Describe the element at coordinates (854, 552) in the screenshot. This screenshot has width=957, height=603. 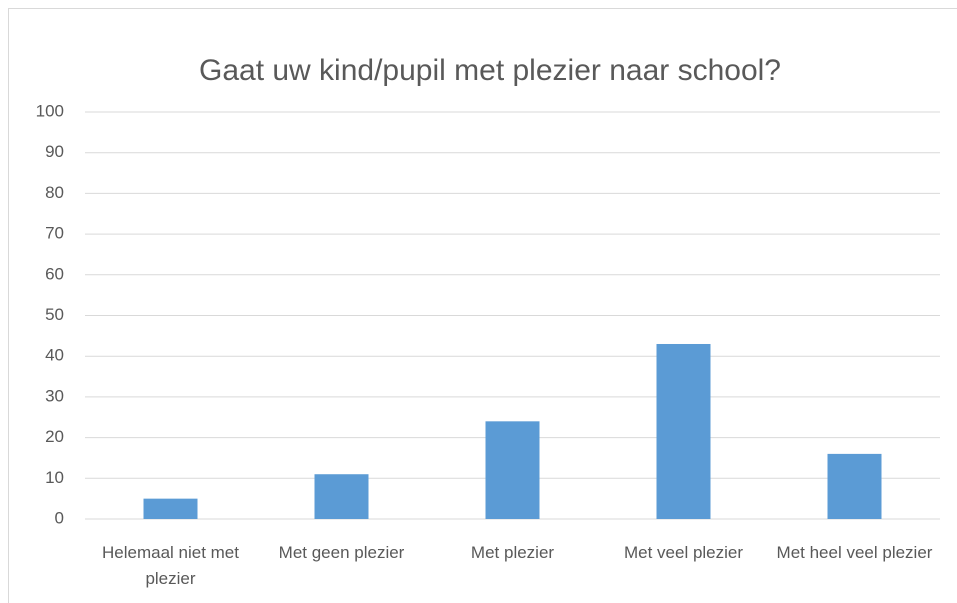
I see `x-tick-label: Met heel veel plezier` at that location.